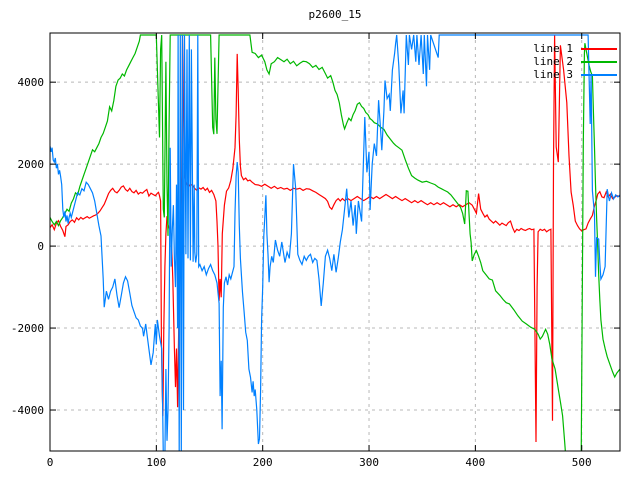 This screenshot has width=640, height=480. I want to click on x-tick-label: 0, so click(50, 462).